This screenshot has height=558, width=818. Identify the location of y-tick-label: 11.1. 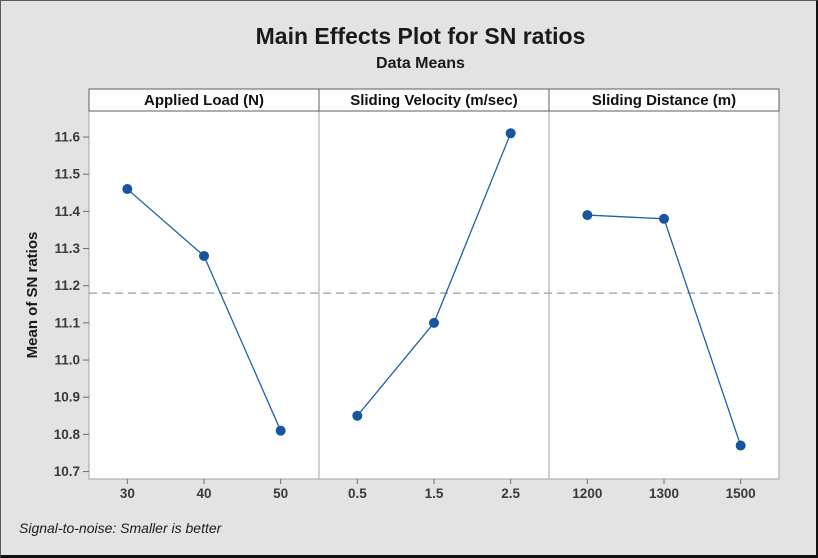
(67, 322).